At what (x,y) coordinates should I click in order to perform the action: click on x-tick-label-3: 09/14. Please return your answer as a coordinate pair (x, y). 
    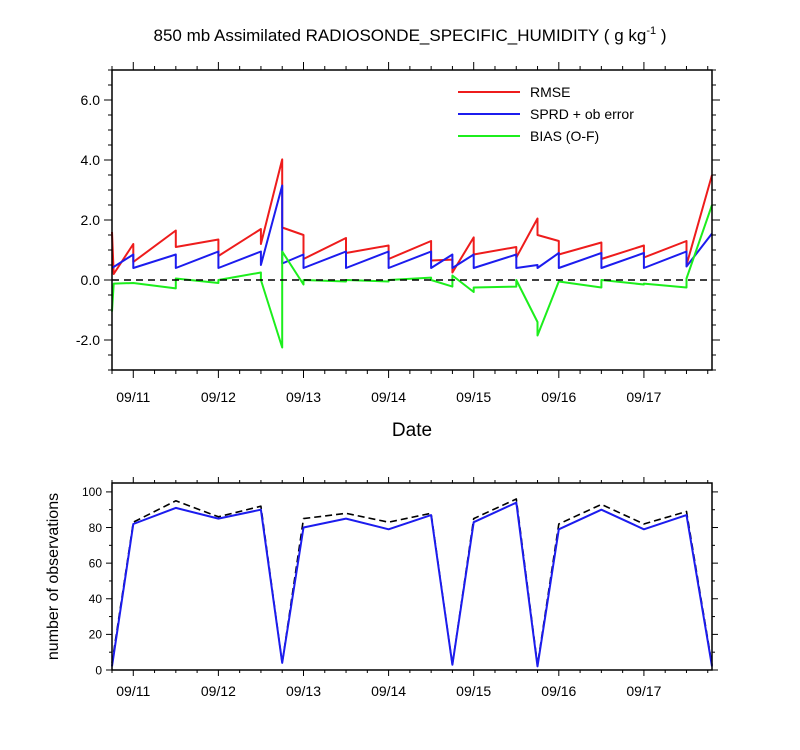
    Looking at the image, I should click on (388, 397).